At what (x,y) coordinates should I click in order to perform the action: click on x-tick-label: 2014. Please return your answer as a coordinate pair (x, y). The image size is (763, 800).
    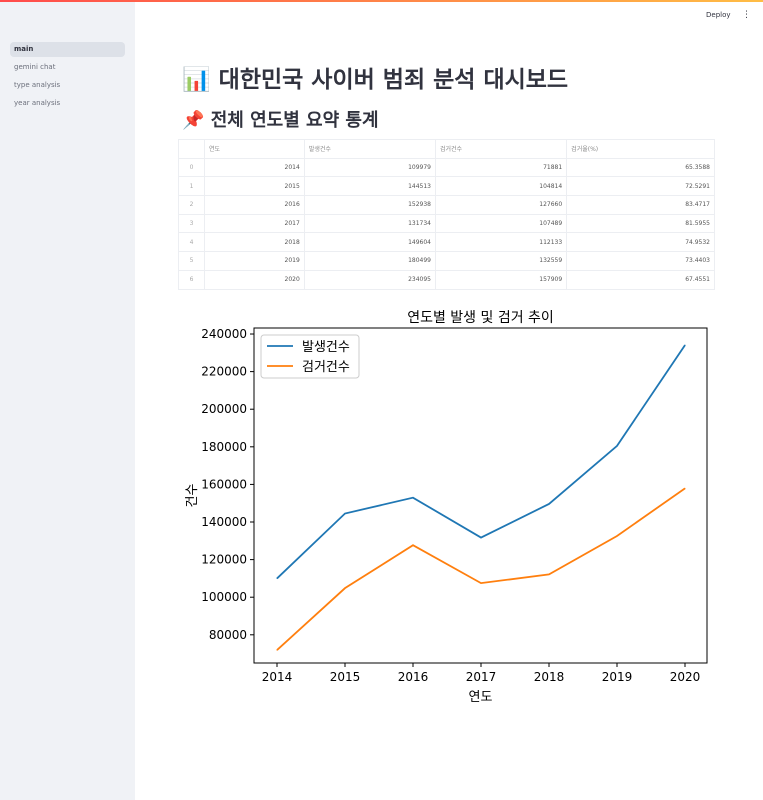
    Looking at the image, I should click on (277, 677).